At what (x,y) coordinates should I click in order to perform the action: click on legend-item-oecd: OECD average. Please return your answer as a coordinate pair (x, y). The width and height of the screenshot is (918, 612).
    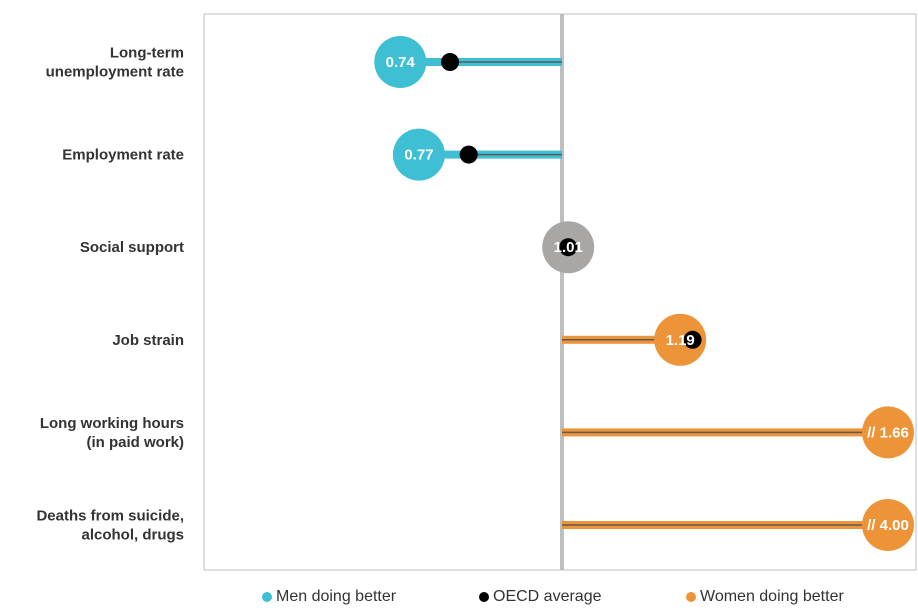
    Looking at the image, I should click on (540, 597).